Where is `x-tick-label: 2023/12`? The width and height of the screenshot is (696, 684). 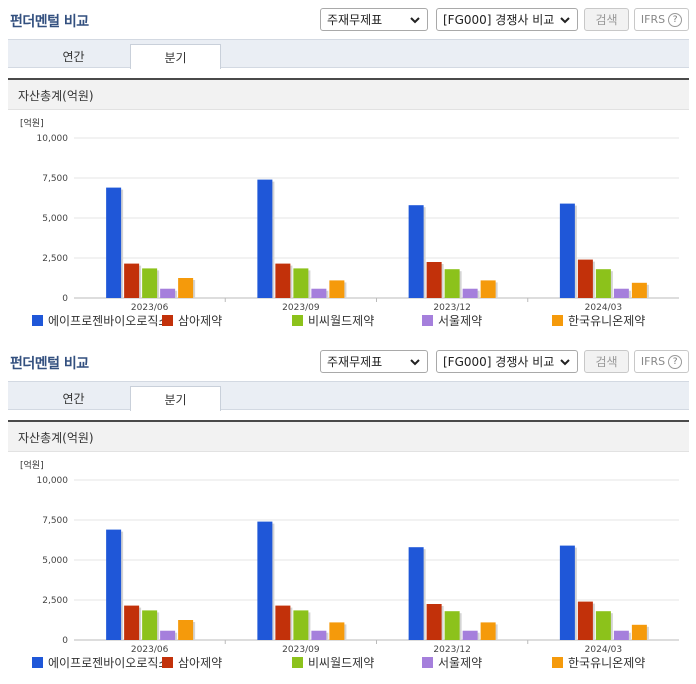 x-tick-label: 2023/12 is located at coordinates (451, 650).